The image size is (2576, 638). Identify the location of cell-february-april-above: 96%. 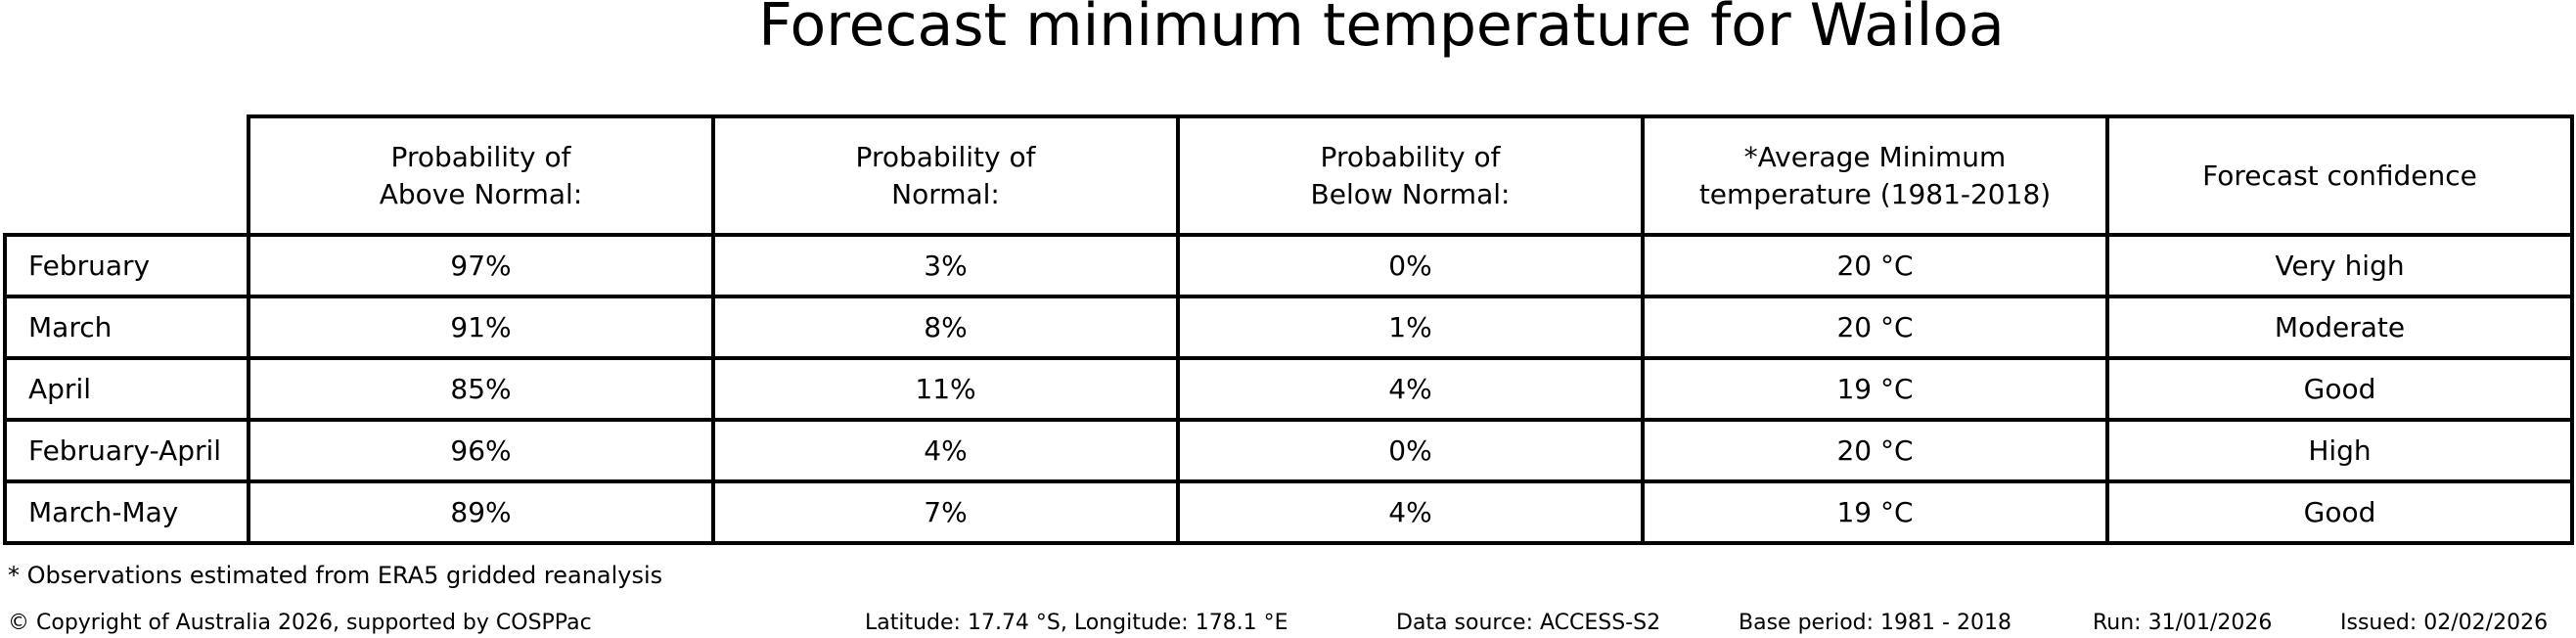
(481, 451).